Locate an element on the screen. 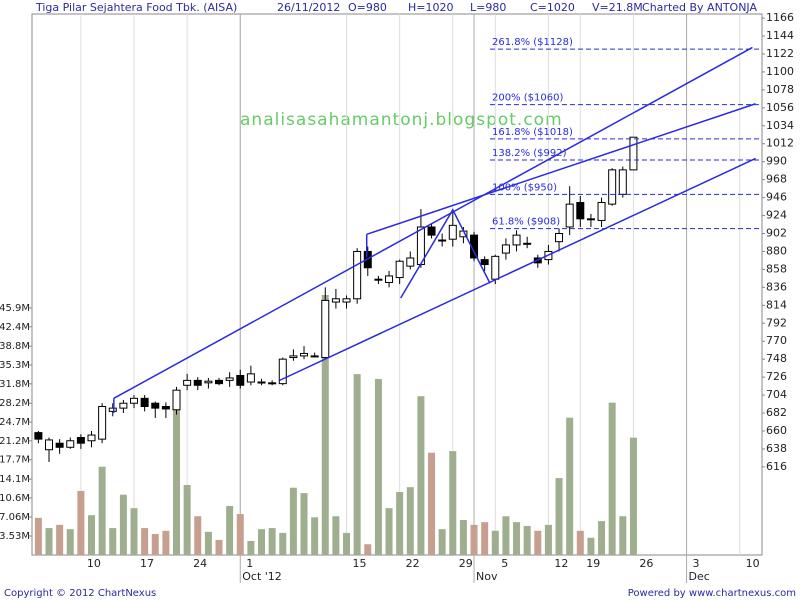 Image resolution: width=800 pixels, height=600 pixels. header-open: O=980 is located at coordinates (367, 7).